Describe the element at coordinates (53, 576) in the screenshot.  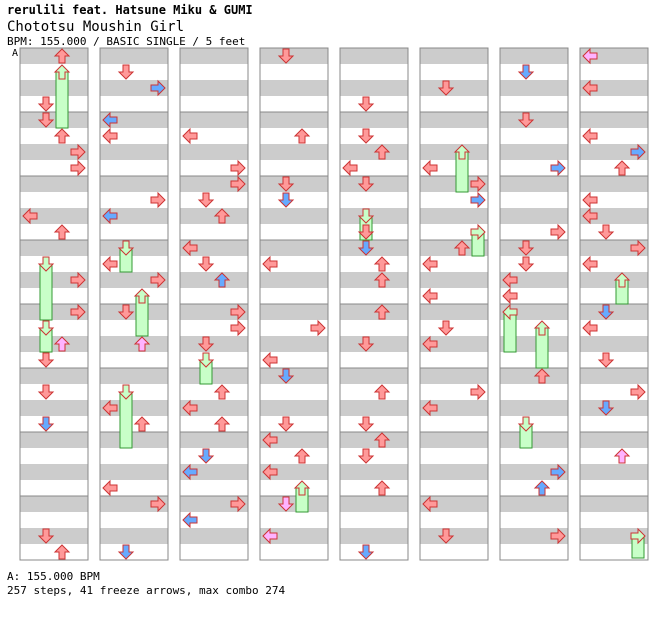
I see `bpm-line: A: 155.000 BPM` at that location.